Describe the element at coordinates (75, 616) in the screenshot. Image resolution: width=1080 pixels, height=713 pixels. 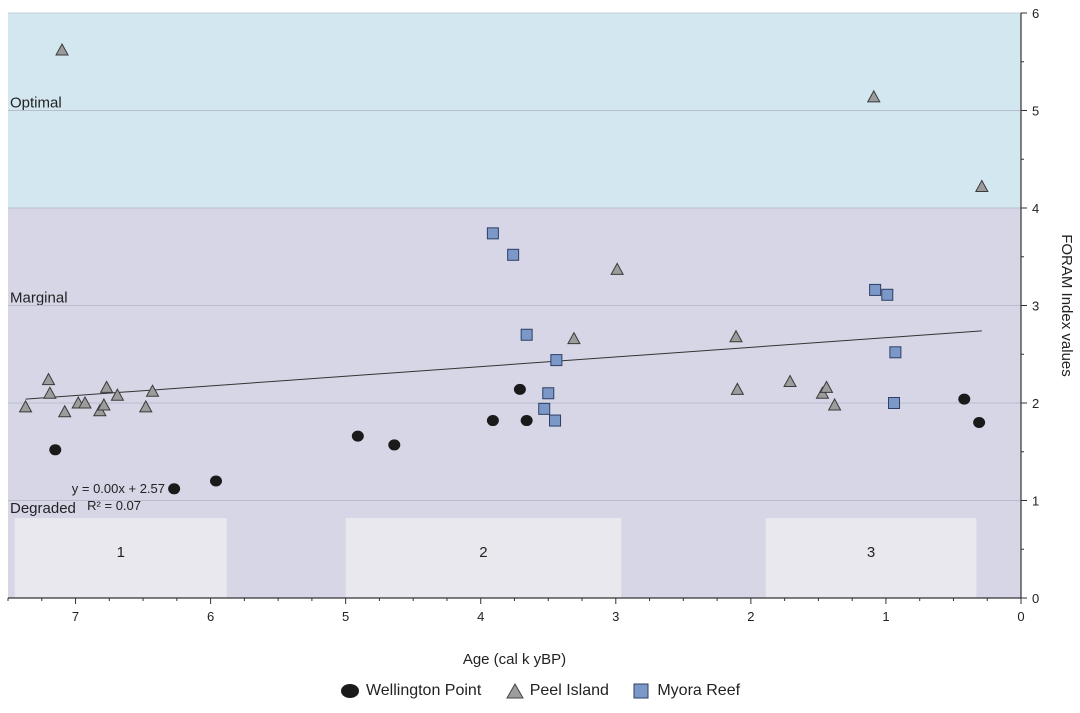
I see `x-tick-label: 7` at that location.